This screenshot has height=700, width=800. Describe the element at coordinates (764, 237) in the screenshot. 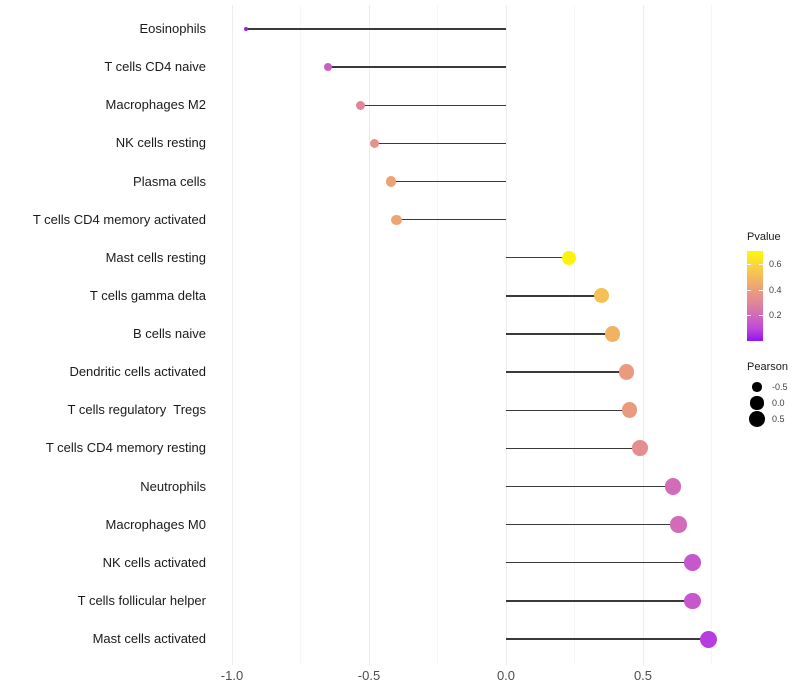

I see `pvalue-legend-title: Pvalue` at that location.